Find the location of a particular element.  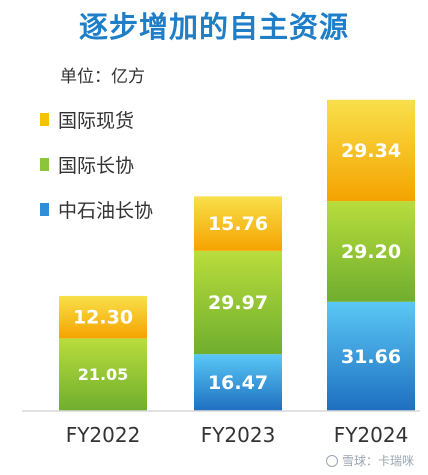

data-label-spot-fy2022: 12.30 is located at coordinates (103, 318).